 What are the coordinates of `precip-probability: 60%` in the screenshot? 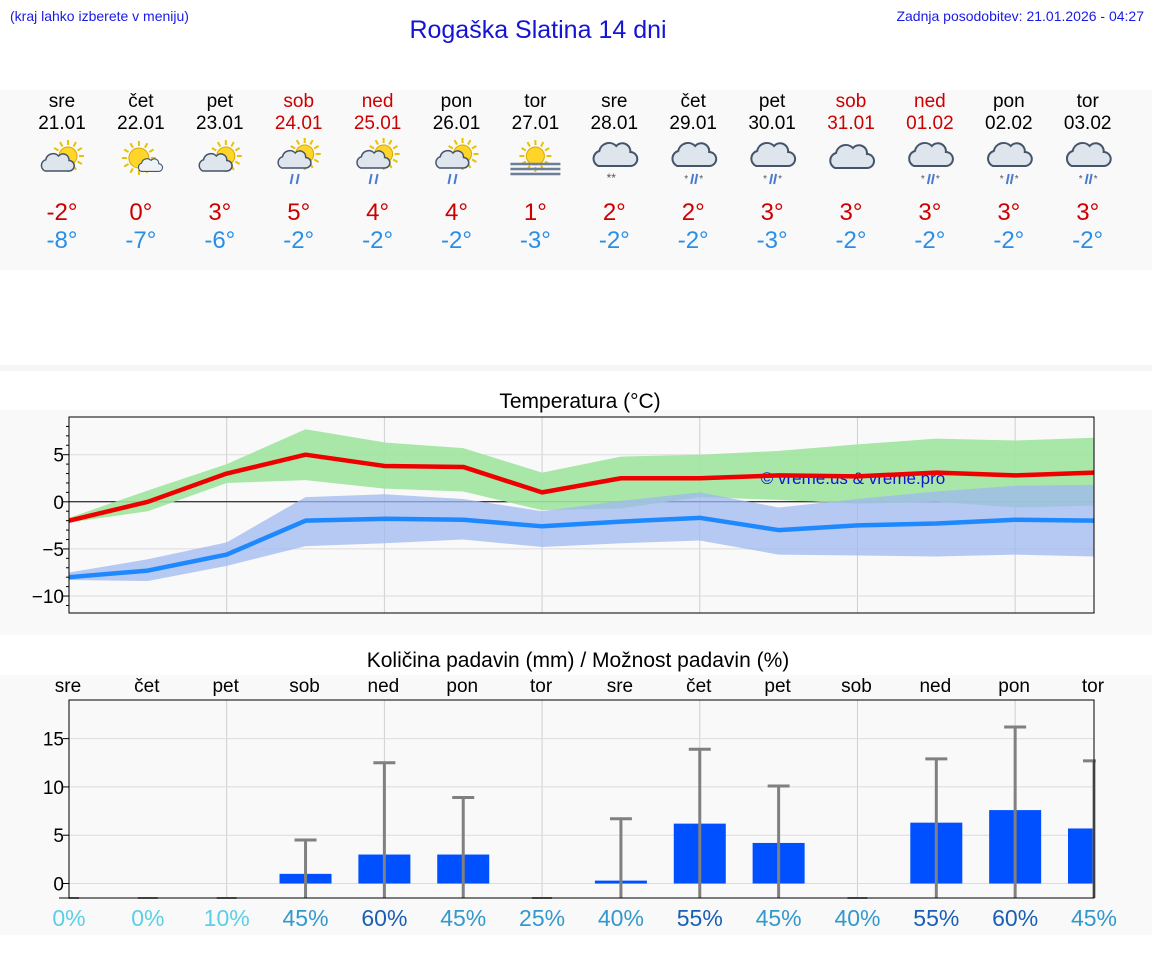 It's located at (384, 918).